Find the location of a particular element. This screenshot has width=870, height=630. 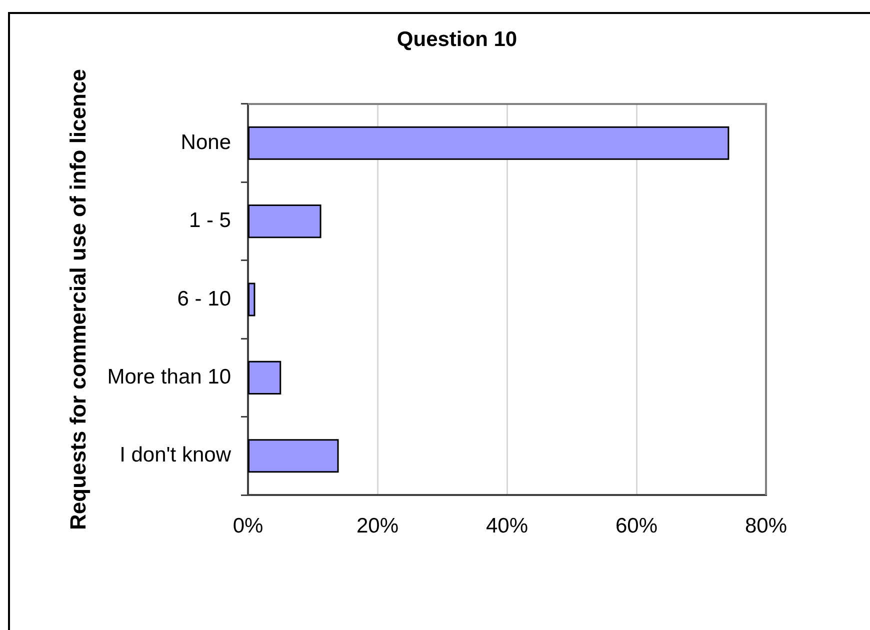

chart-title: Question 10 is located at coordinates (457, 39).